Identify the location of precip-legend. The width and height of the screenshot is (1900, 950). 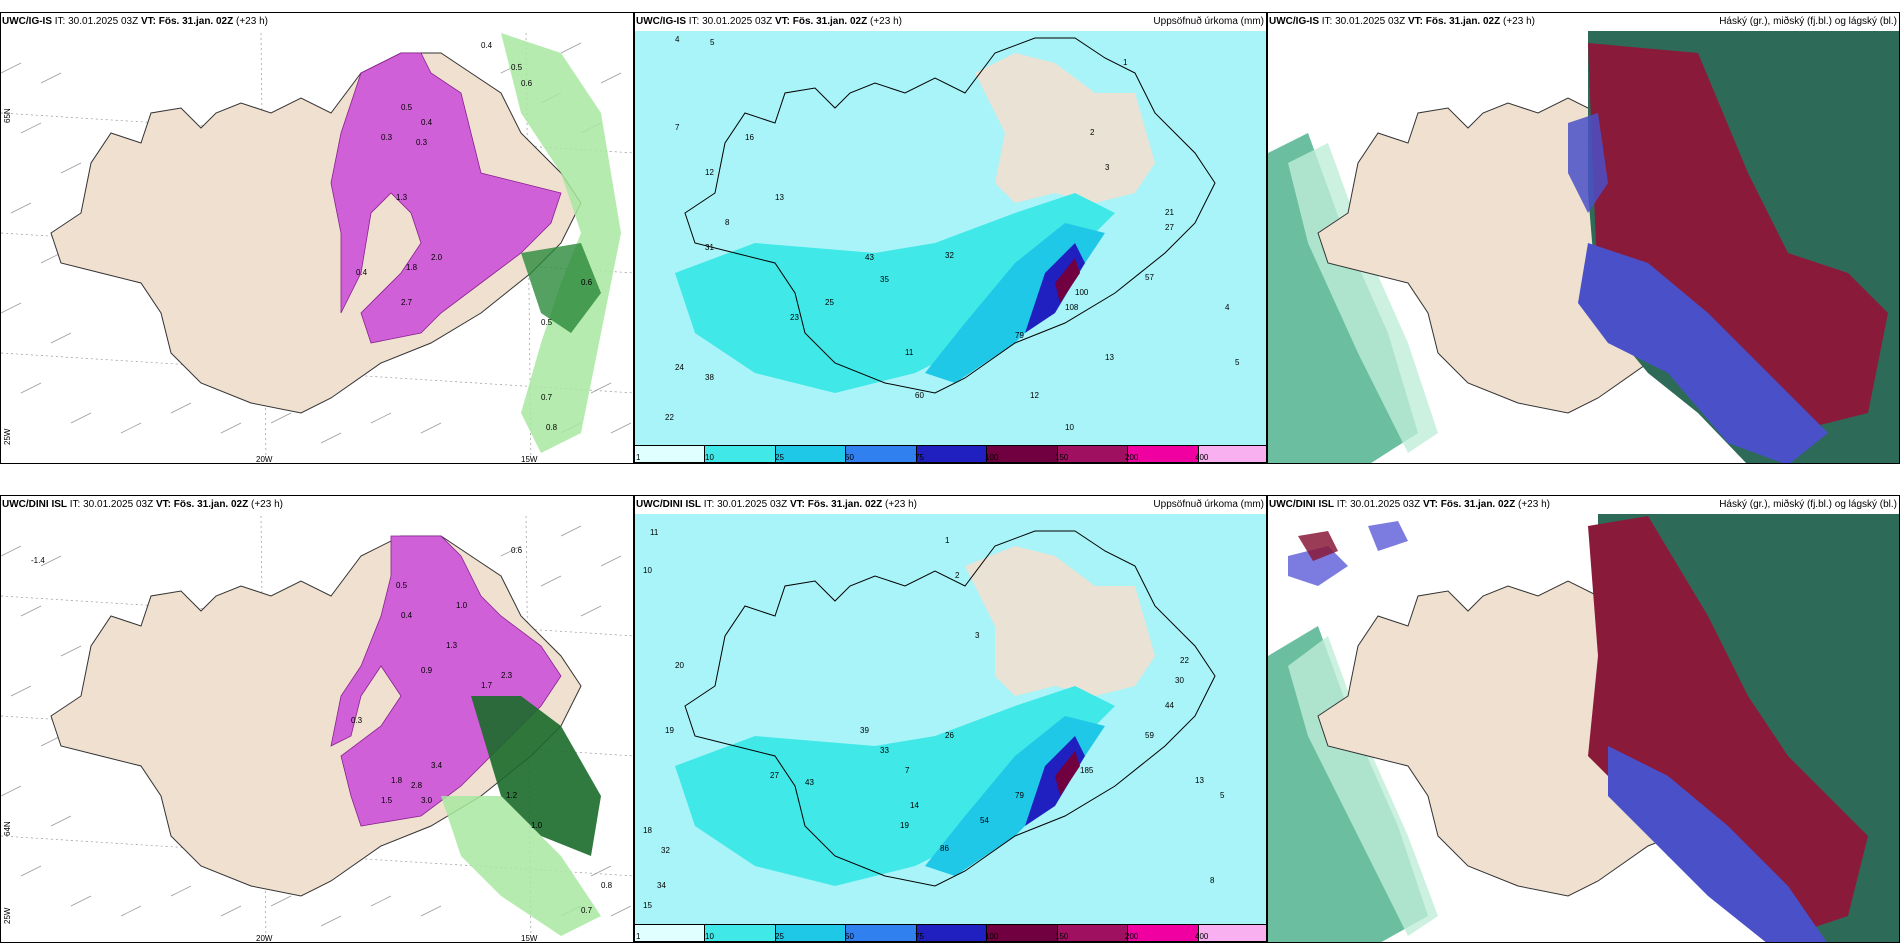
(950, 933).